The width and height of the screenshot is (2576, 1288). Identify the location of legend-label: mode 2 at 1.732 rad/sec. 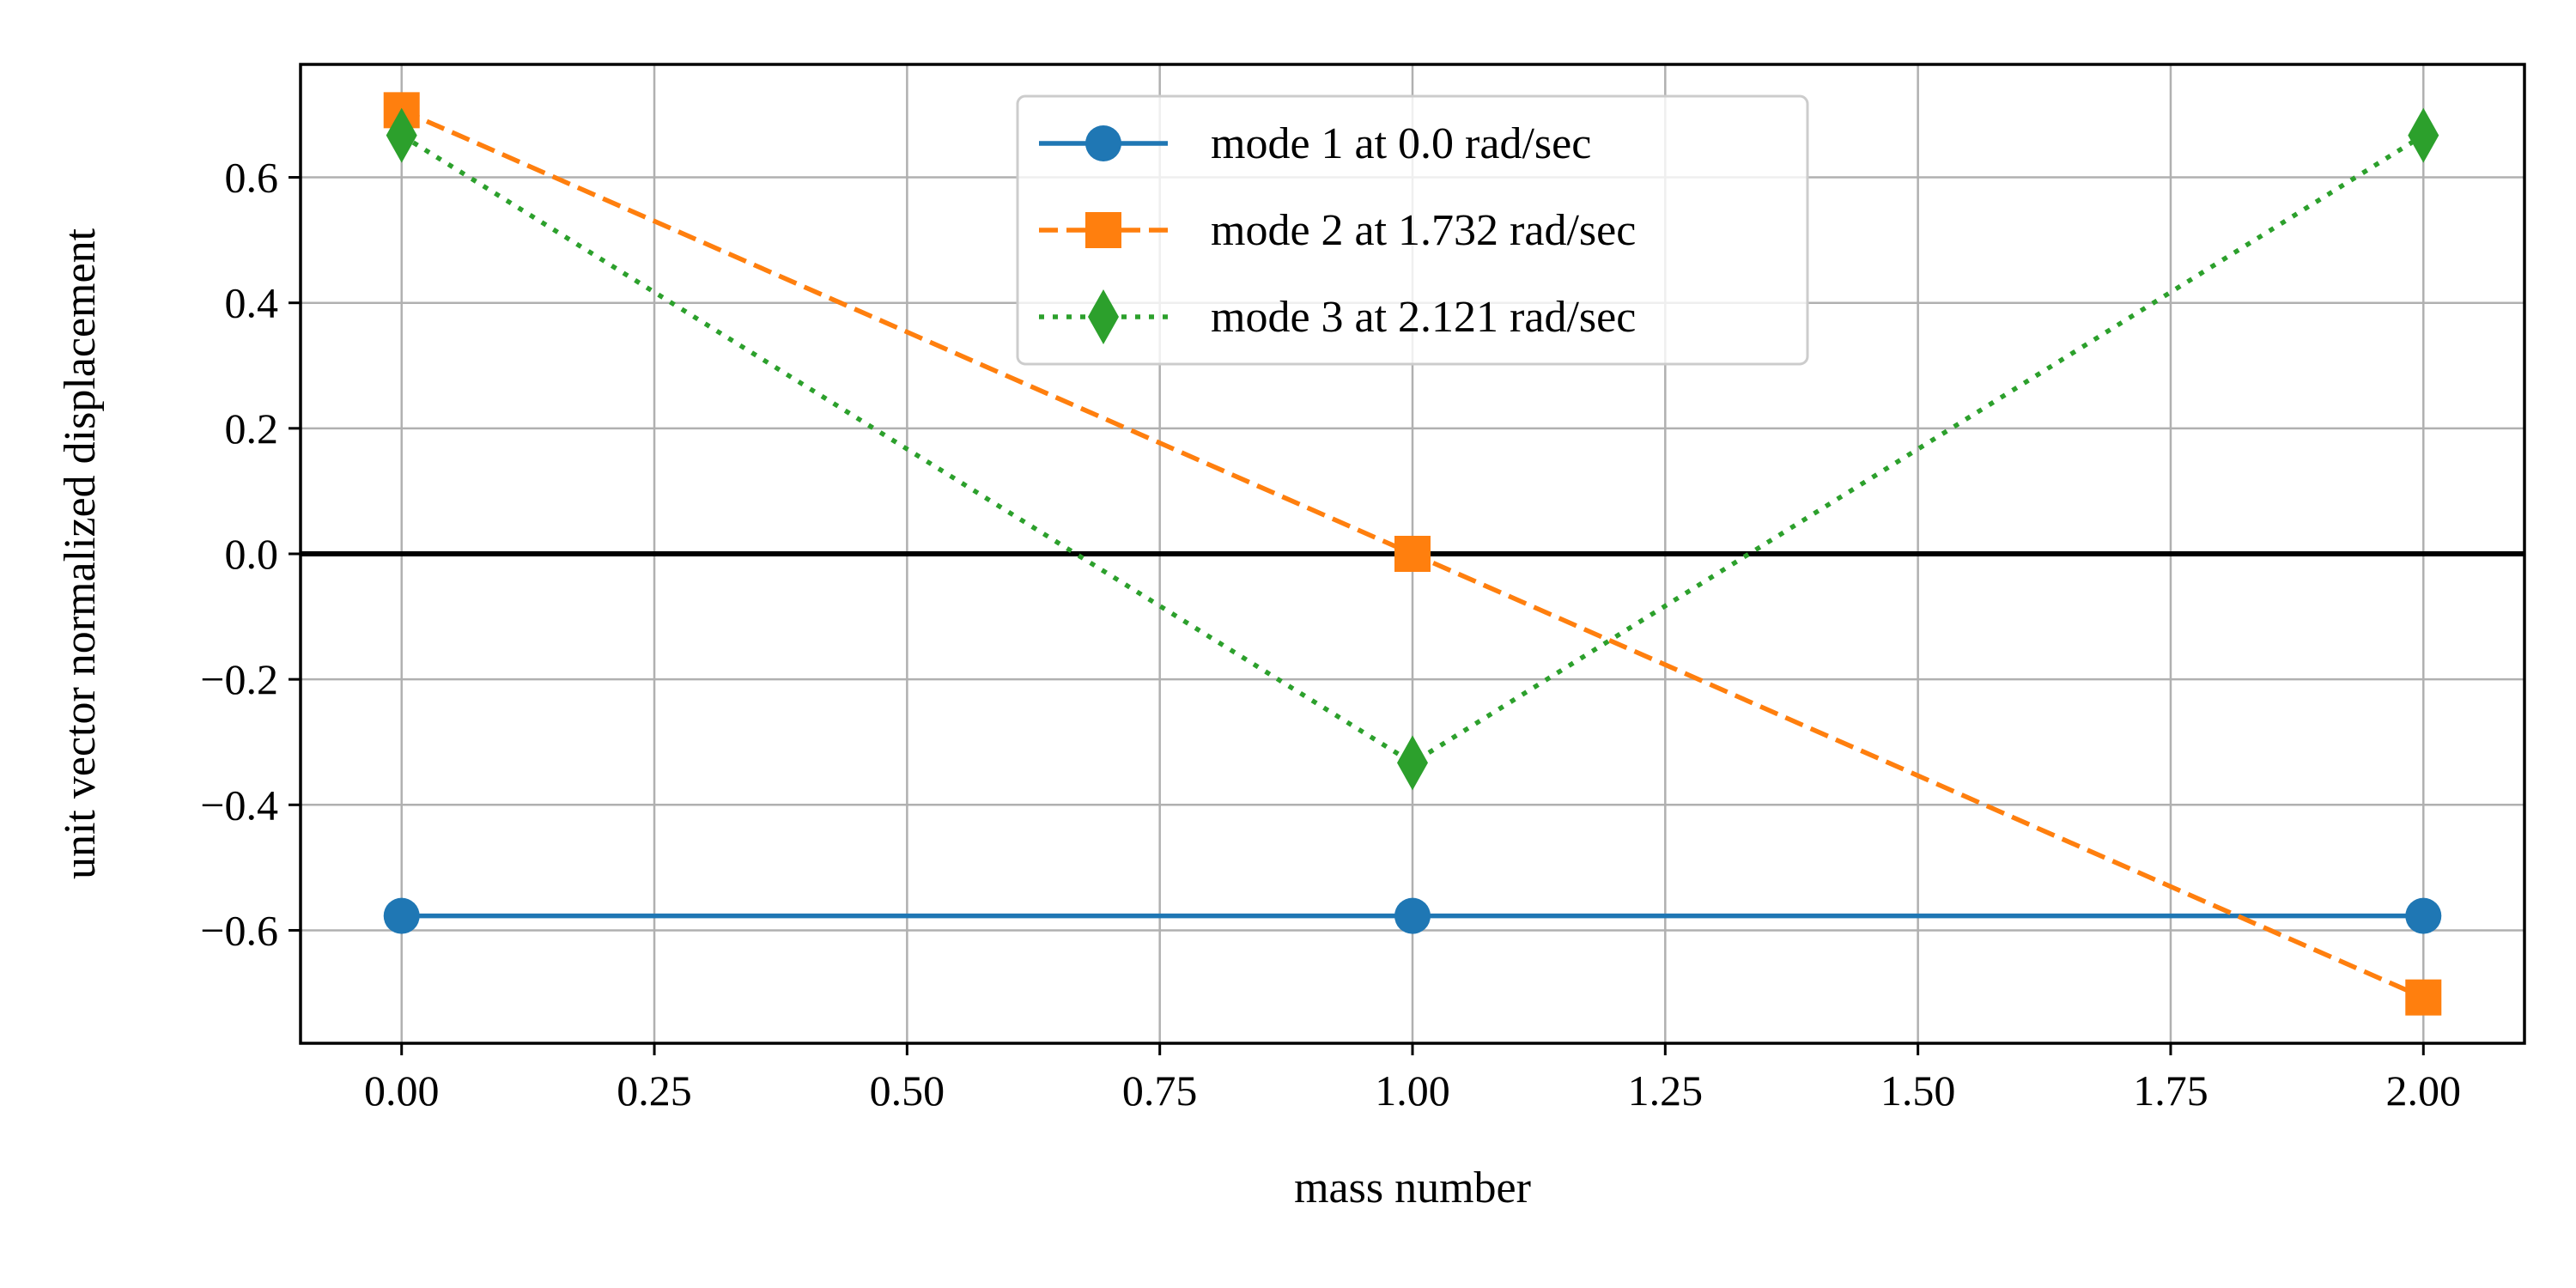
(1423, 230).